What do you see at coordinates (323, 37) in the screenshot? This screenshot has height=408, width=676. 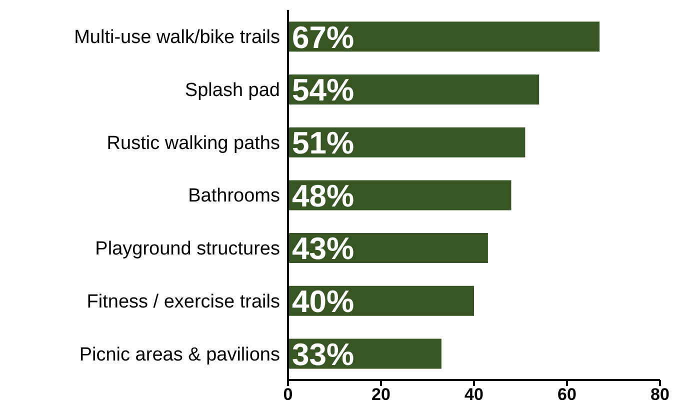 I see `data-label: 67%` at bounding box center [323, 37].